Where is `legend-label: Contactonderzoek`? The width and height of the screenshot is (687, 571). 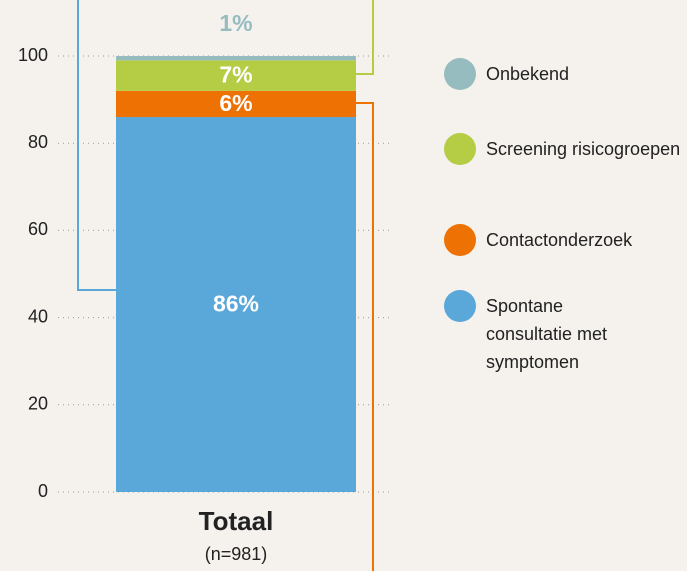
legend-label: Contactonderzoek is located at coordinates (559, 240).